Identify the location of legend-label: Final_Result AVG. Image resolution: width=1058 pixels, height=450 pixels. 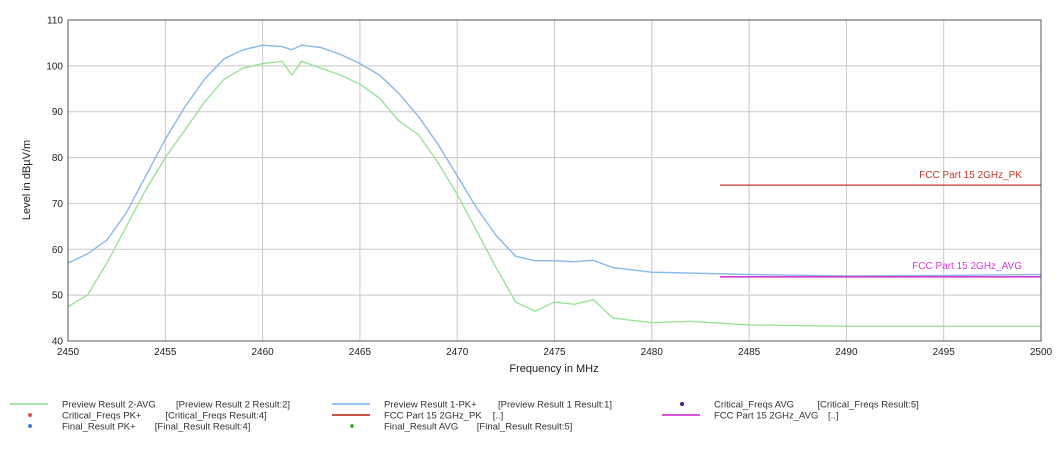
(421, 427).